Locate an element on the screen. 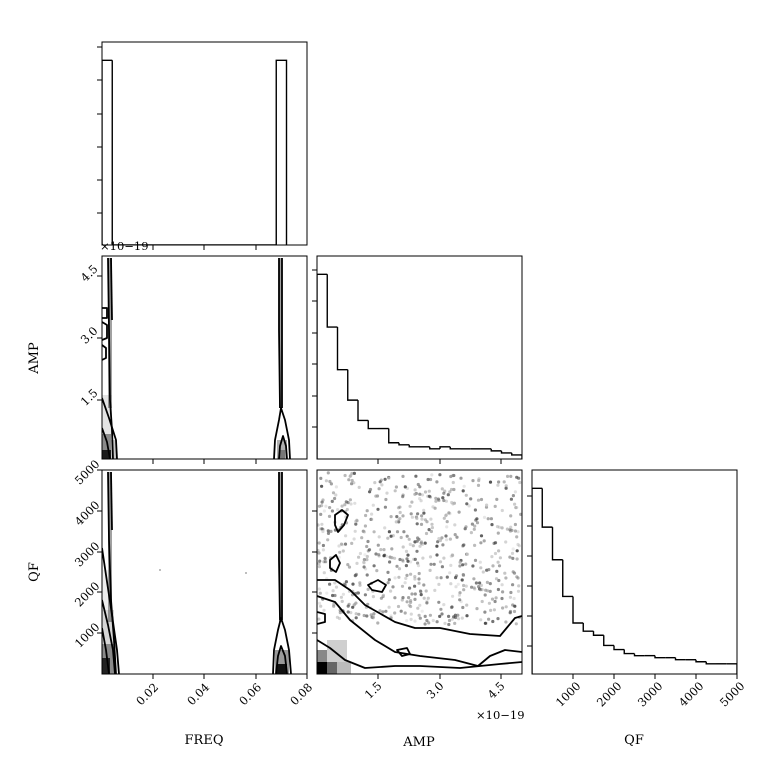 Image resolution: width=778 pixels, height=776 pixels. qf-amp-frame is located at coordinates (419, 572).